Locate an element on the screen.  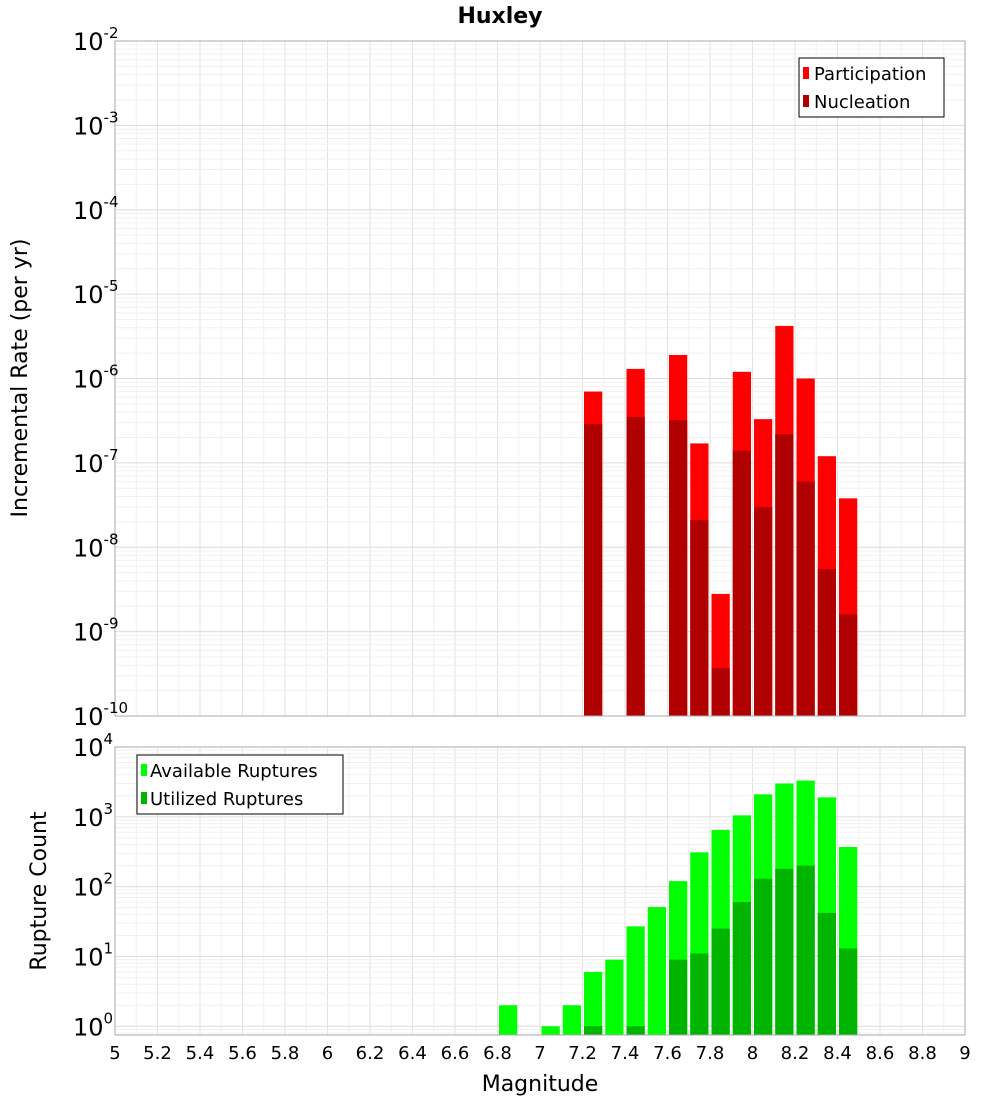
x-tick-label: 9 is located at coordinates (964, 1053).